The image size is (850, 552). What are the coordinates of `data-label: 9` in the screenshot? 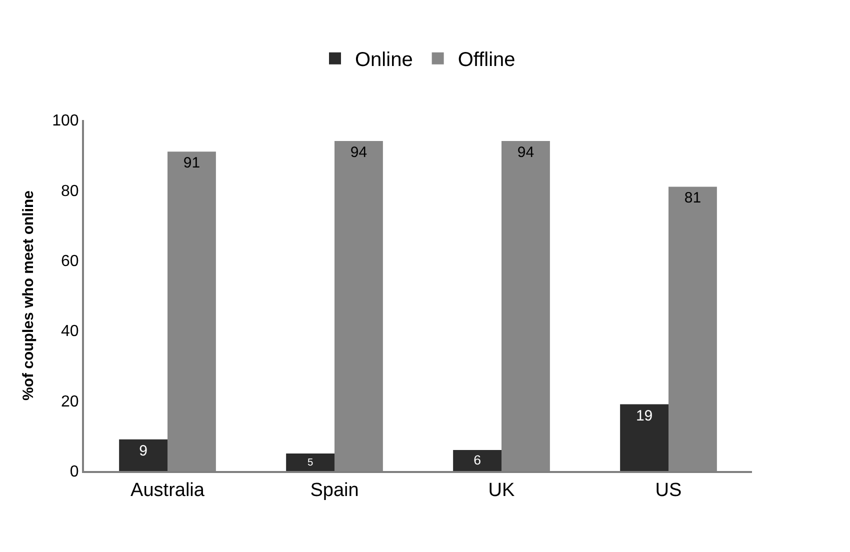 It's located at (143, 451).